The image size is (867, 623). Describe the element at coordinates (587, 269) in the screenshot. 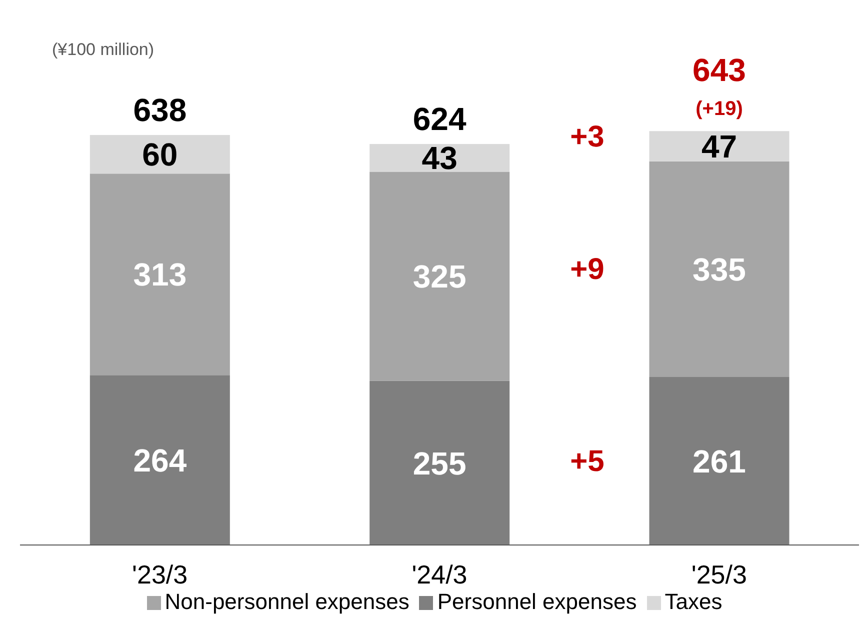

I see `annotation: +9` at that location.